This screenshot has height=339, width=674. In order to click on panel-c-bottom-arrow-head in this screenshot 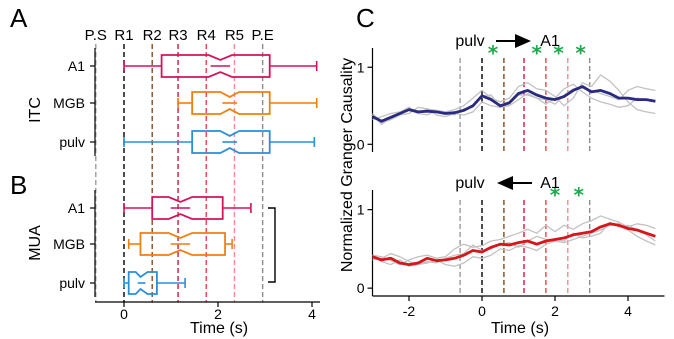, I will do `click(505, 183)`.